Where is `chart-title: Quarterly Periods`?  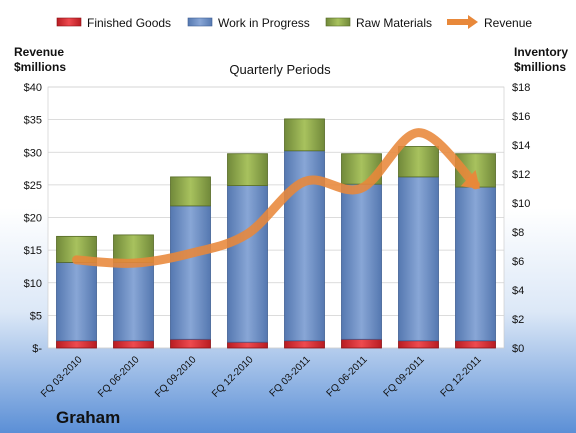 chart-title: Quarterly Periods is located at coordinates (280, 69).